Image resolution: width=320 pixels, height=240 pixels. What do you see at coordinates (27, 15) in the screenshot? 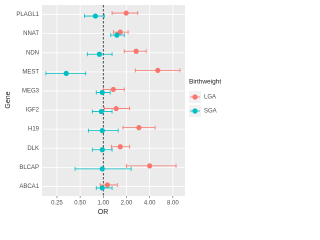
I see `y-tick-label: PLAGL1` at bounding box center [27, 15].